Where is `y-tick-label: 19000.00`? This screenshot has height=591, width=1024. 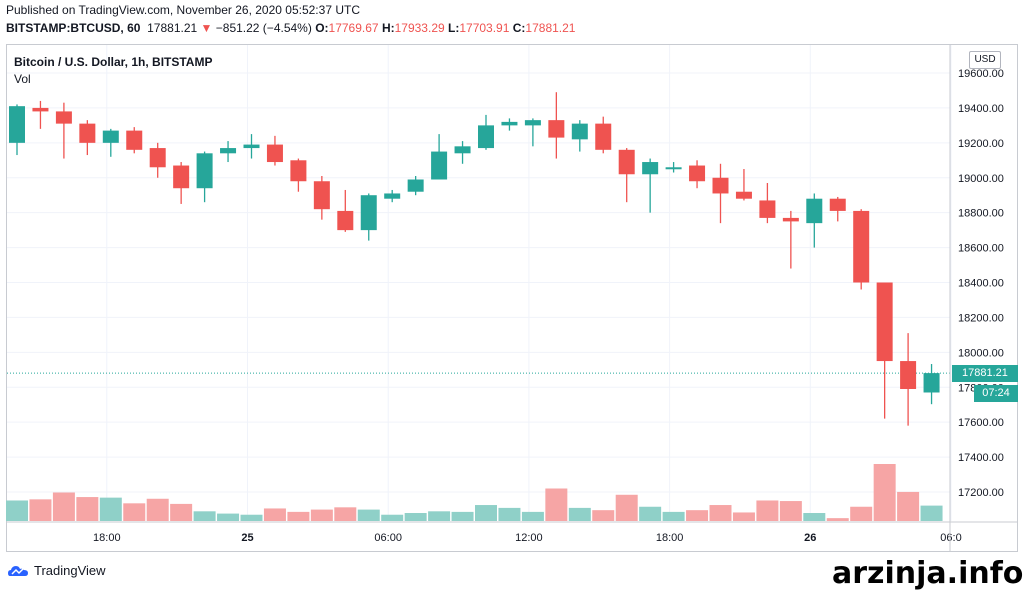
y-tick-label: 19000.00 is located at coordinates (981, 179).